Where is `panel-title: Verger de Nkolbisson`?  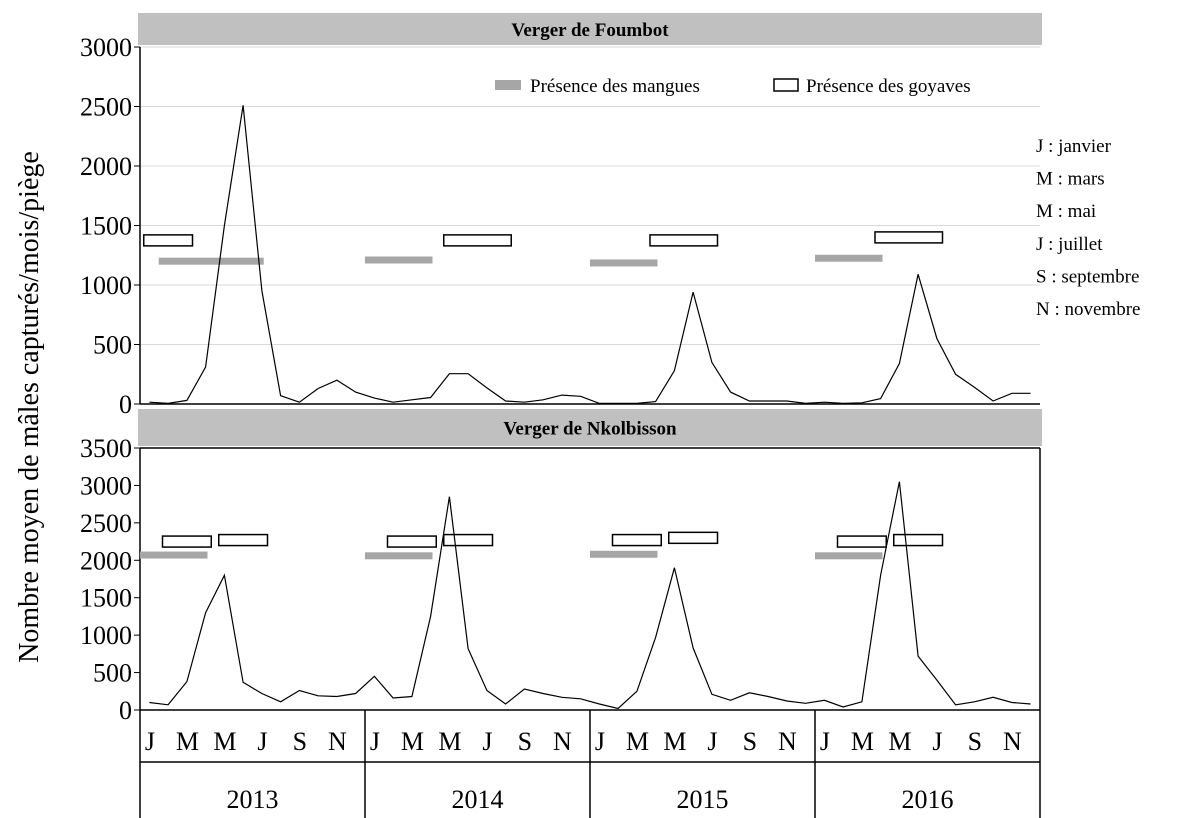
panel-title: Verger de Nkolbisson is located at coordinates (590, 429).